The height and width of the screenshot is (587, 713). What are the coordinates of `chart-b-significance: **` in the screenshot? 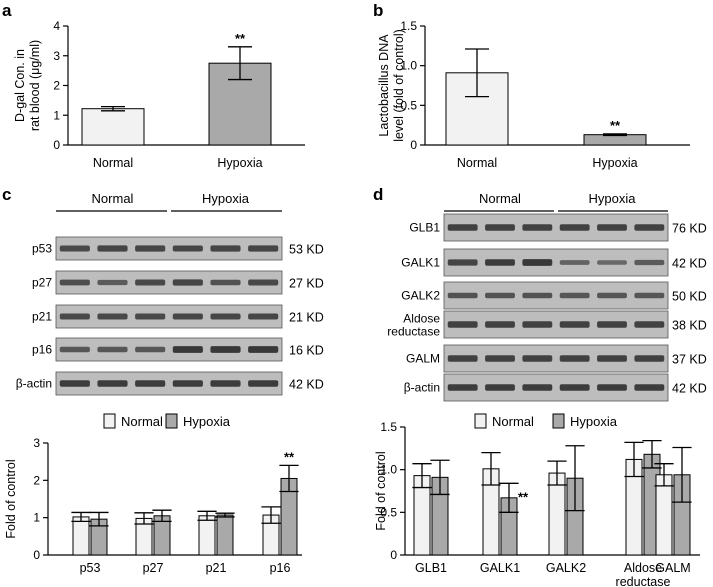 It's located at (615, 125).